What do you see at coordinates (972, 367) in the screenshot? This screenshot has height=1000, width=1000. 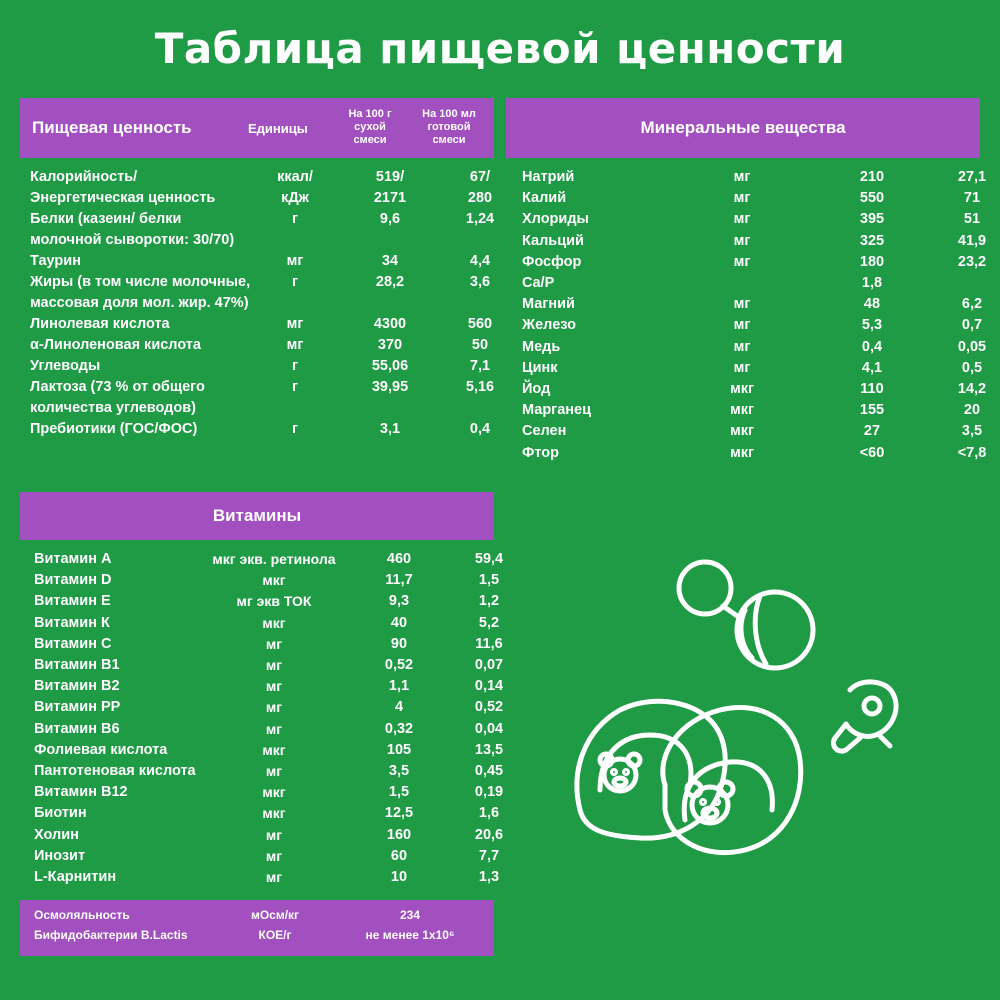 I see `row-value-ready: 0,5` at bounding box center [972, 367].